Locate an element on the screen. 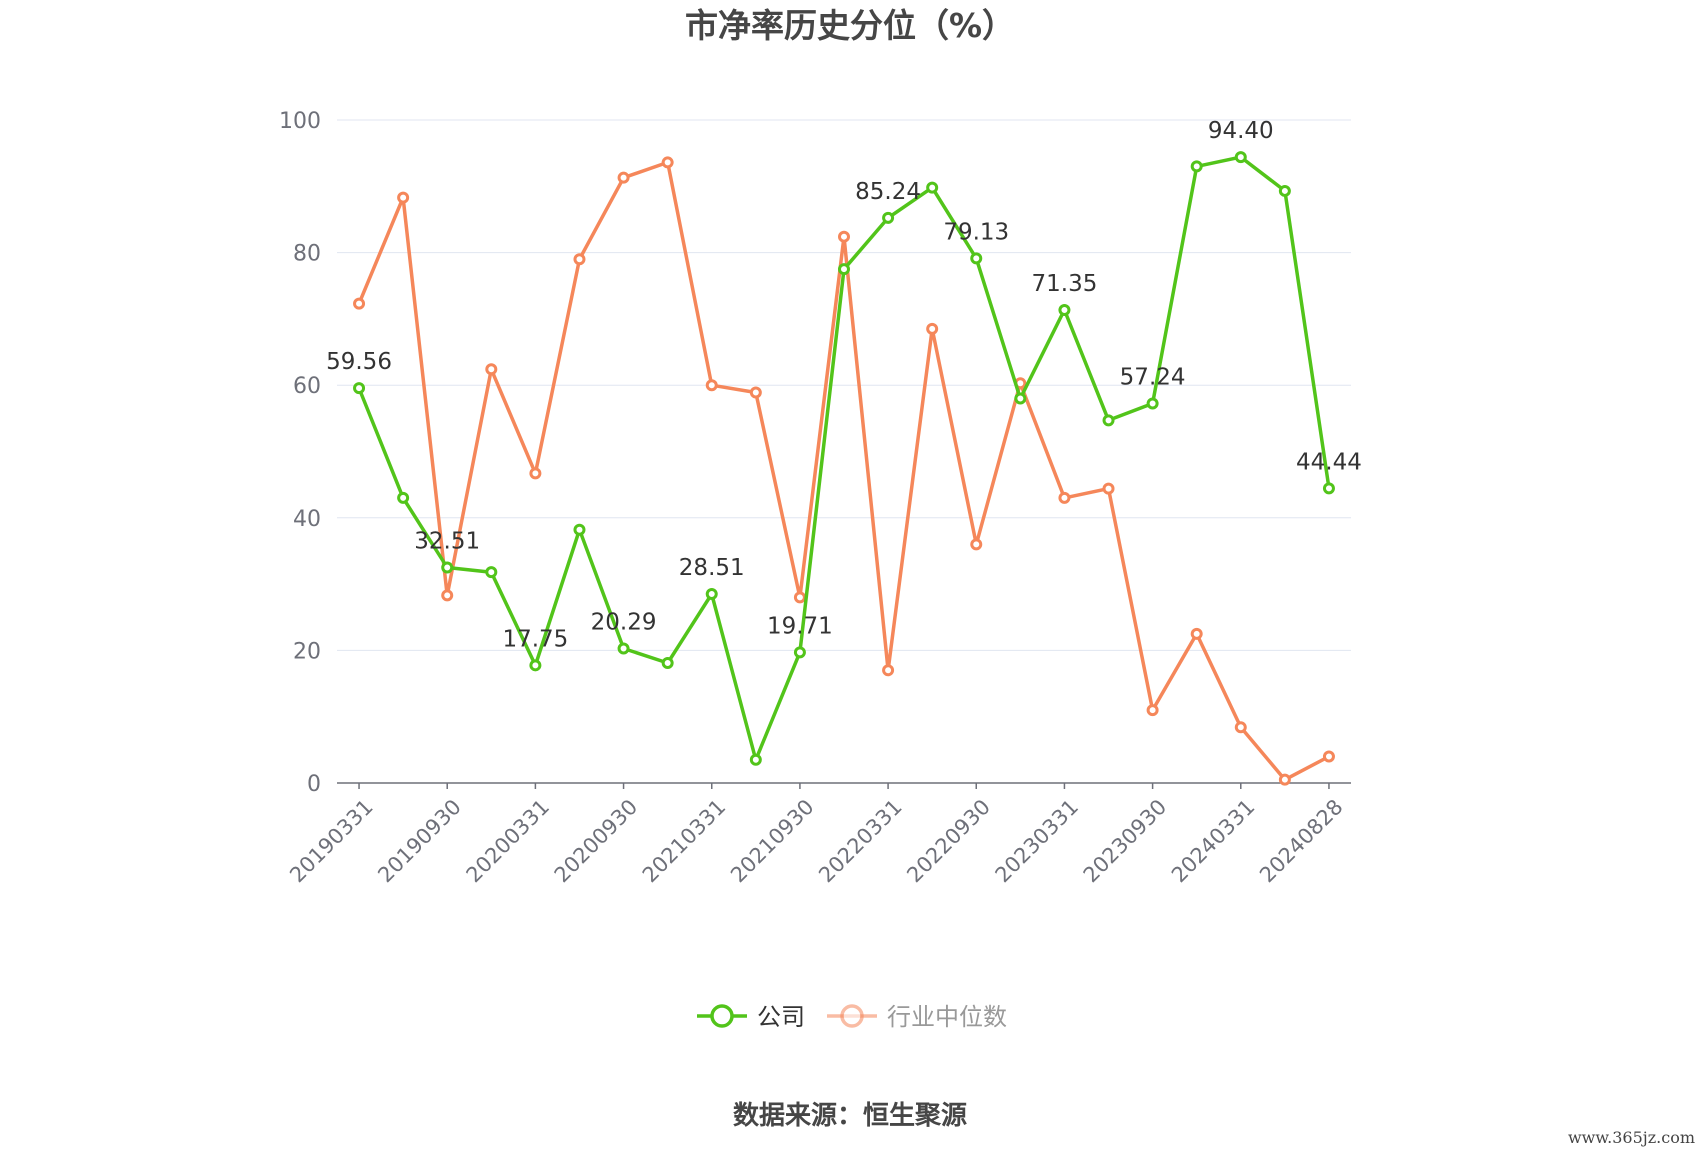 The height and width of the screenshot is (1150, 1700). y-tick-label: 100 is located at coordinates (300, 121).